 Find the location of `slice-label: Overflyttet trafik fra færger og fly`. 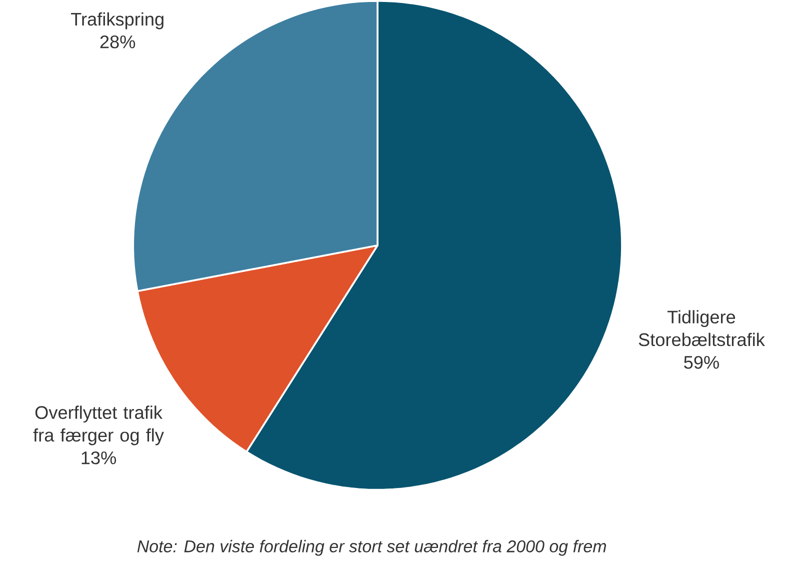

slice-label: Overflyttet trafik fra færger og fly is located at coordinates (98, 426).